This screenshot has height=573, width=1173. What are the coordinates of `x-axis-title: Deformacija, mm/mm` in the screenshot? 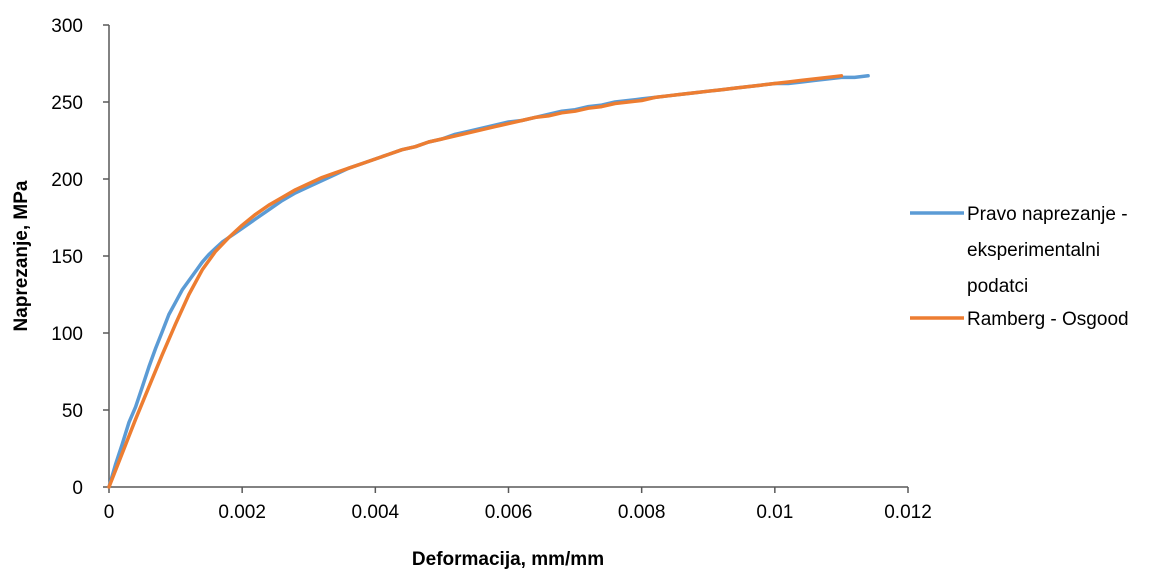 It's located at (508, 559).